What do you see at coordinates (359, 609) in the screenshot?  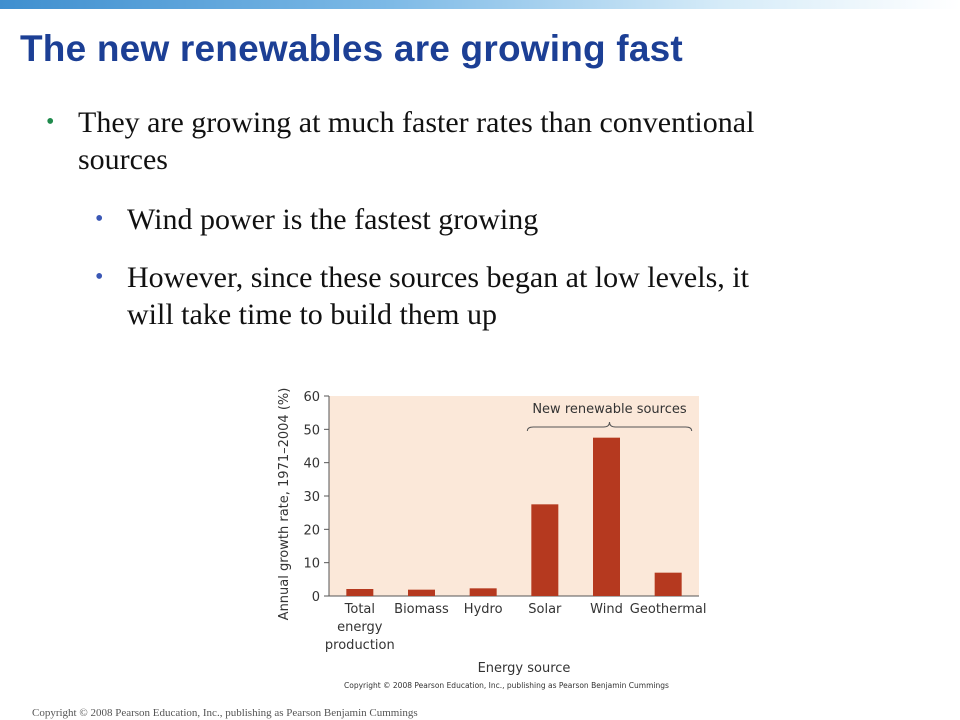 I see `x-tick-label: Total` at bounding box center [359, 609].